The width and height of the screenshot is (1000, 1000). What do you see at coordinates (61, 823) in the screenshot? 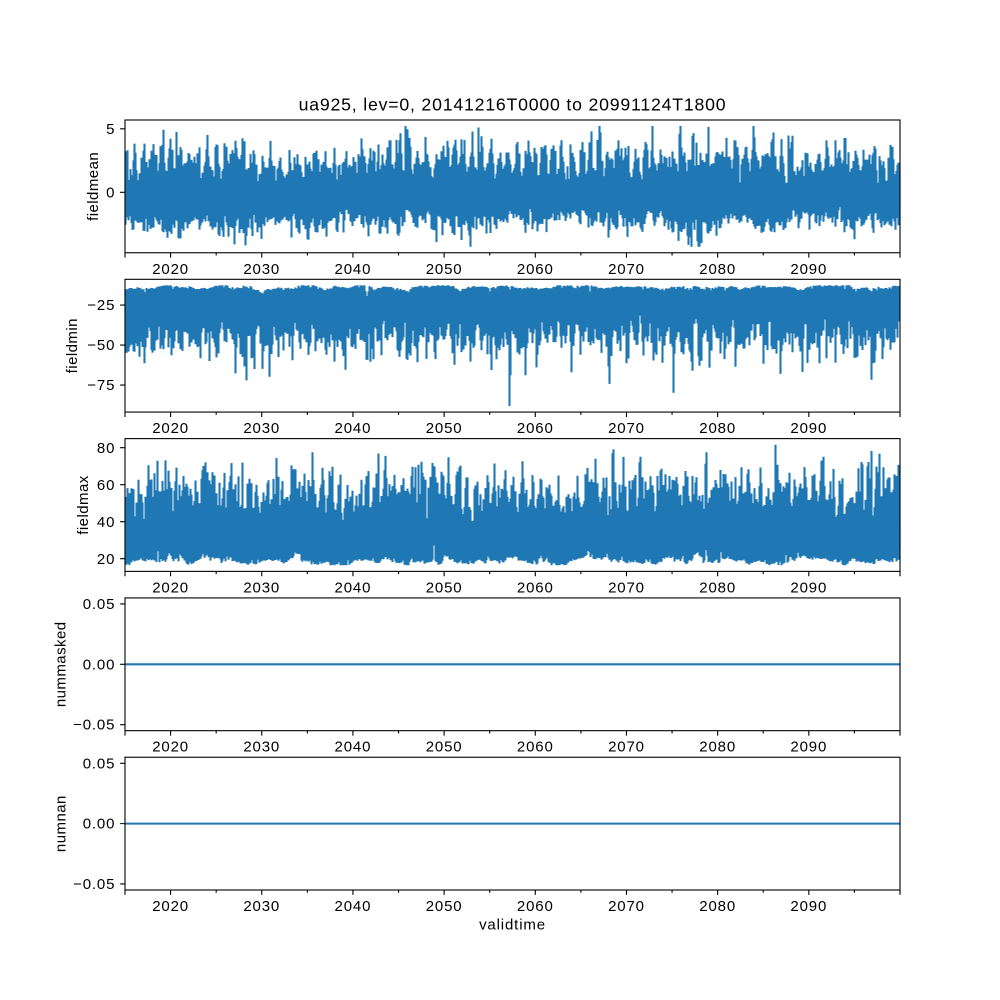
I see `svg-text: numnan` at bounding box center [61, 823].